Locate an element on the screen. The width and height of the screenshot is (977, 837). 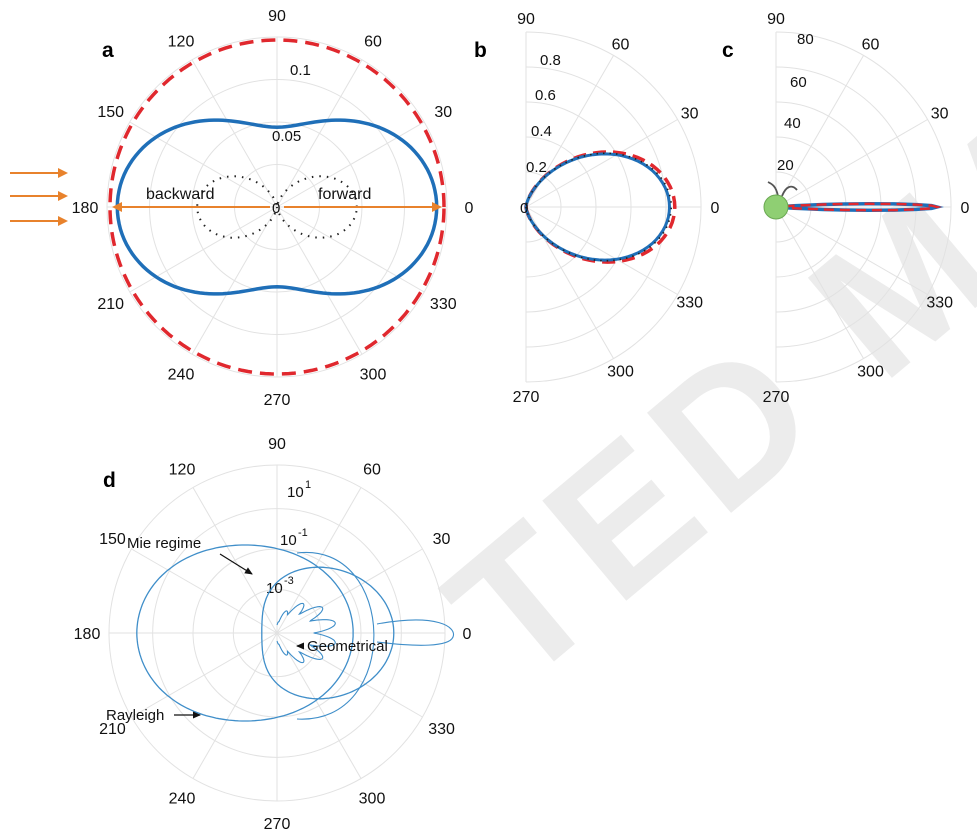
panel-a-forward-label: forward is located at coordinates (344, 194).